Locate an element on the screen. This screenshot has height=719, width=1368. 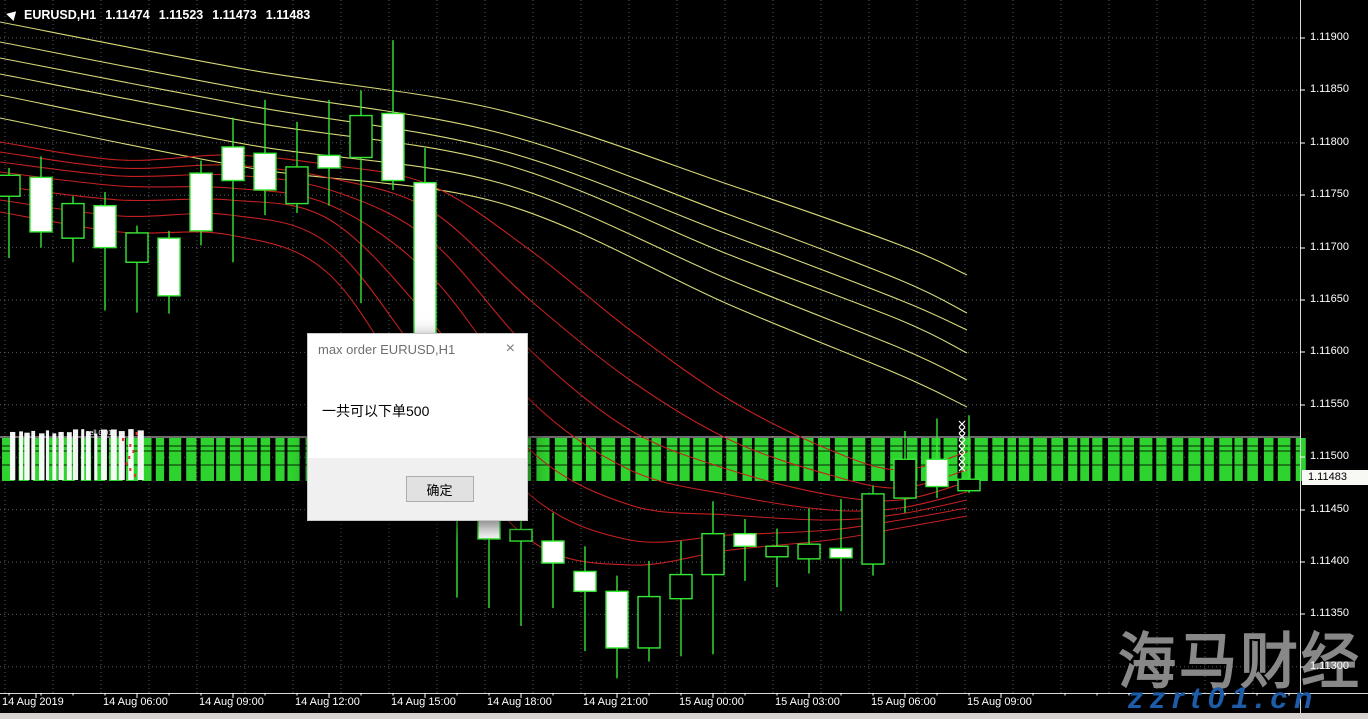
max-order-dialog: max order EURUSD,H1 × 一共可以下单500 确定 is located at coordinates (417, 427).